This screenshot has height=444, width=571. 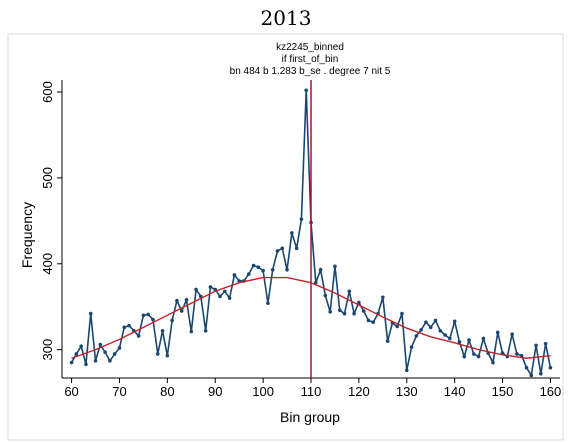 I want to click on x-tick-label: 130, so click(x=407, y=391).